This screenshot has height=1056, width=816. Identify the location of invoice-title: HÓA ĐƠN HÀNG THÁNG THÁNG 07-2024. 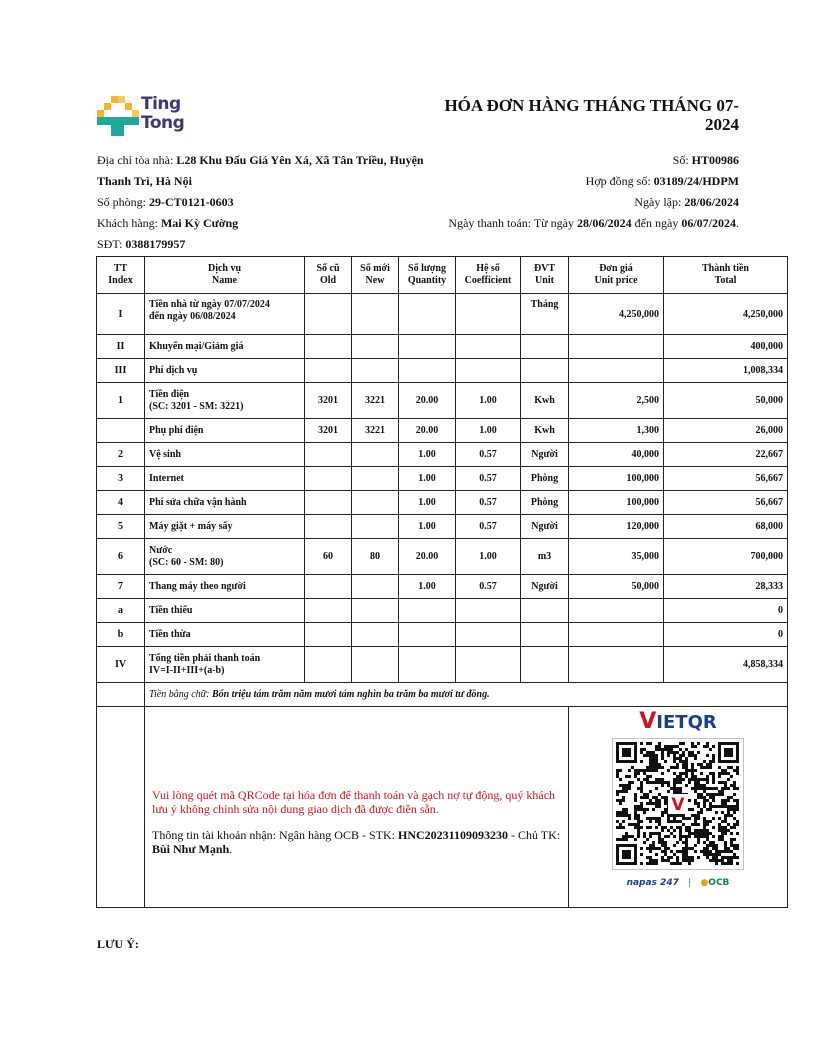
(591, 115).